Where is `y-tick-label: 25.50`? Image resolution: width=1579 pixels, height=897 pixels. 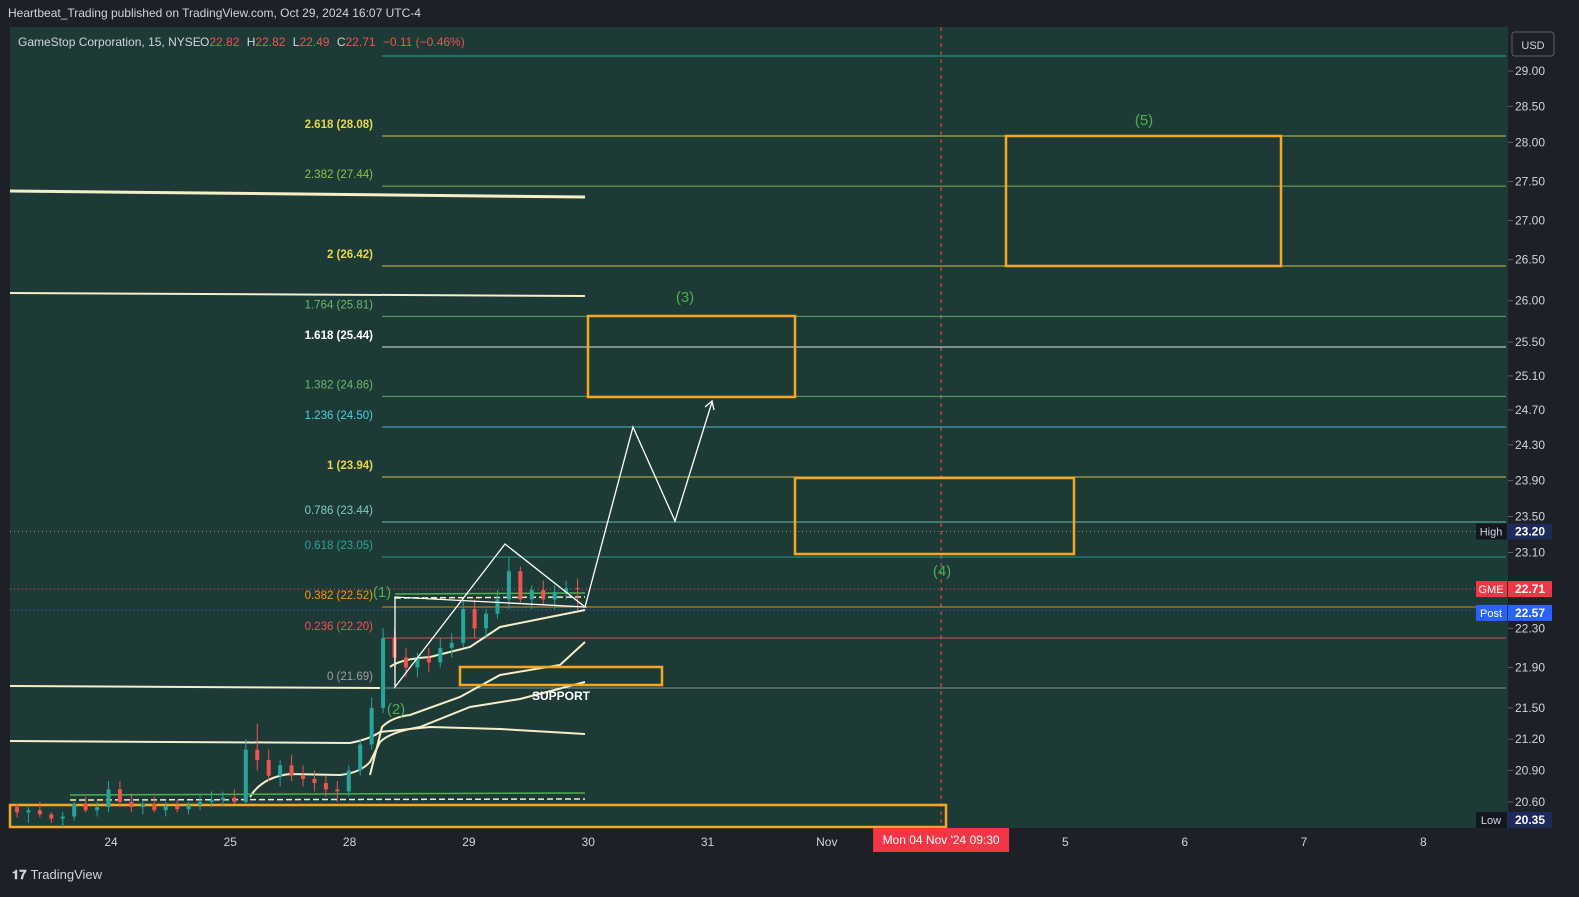 y-tick-label: 25.50 is located at coordinates (1530, 342).